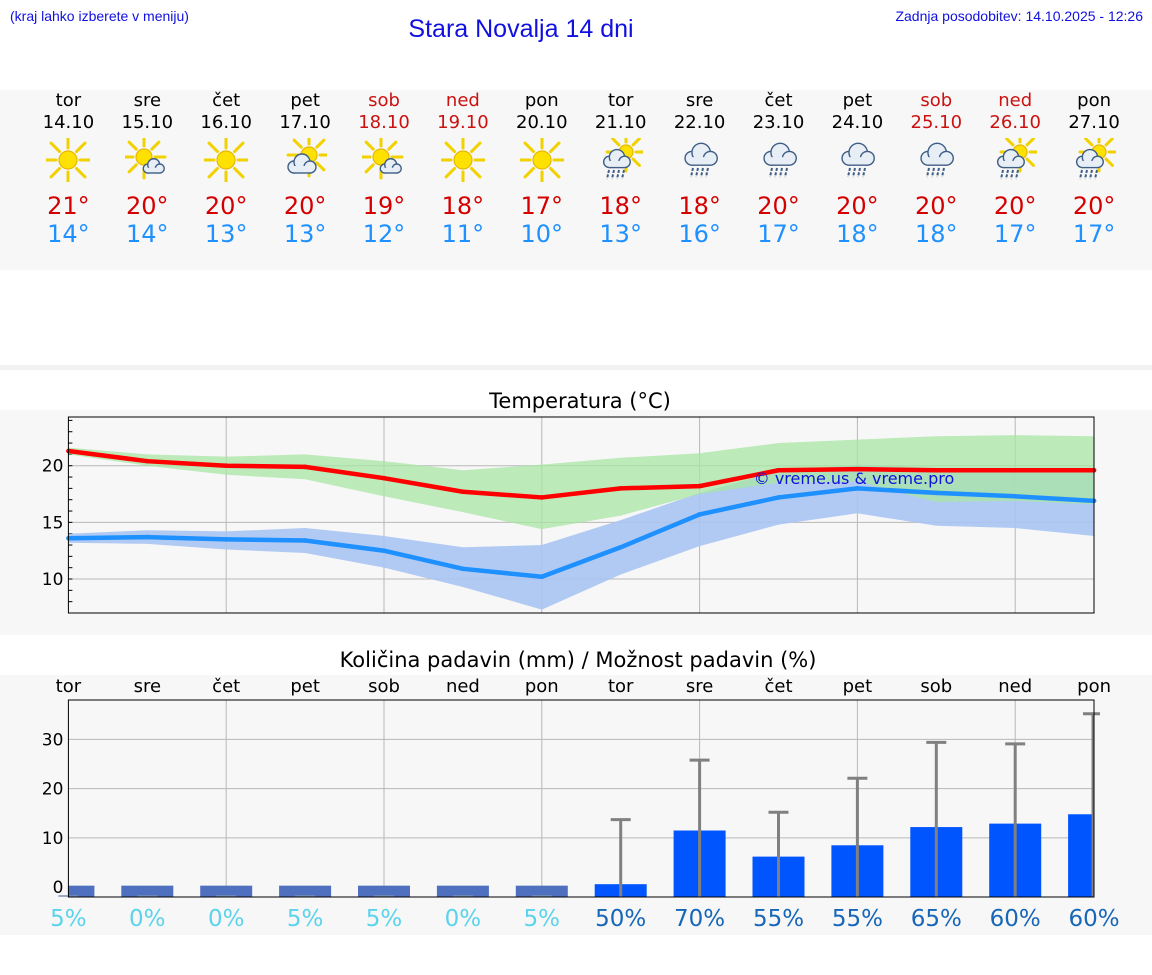  What do you see at coordinates (857, 234) in the screenshot?
I see `min-temperature: 18°` at bounding box center [857, 234].